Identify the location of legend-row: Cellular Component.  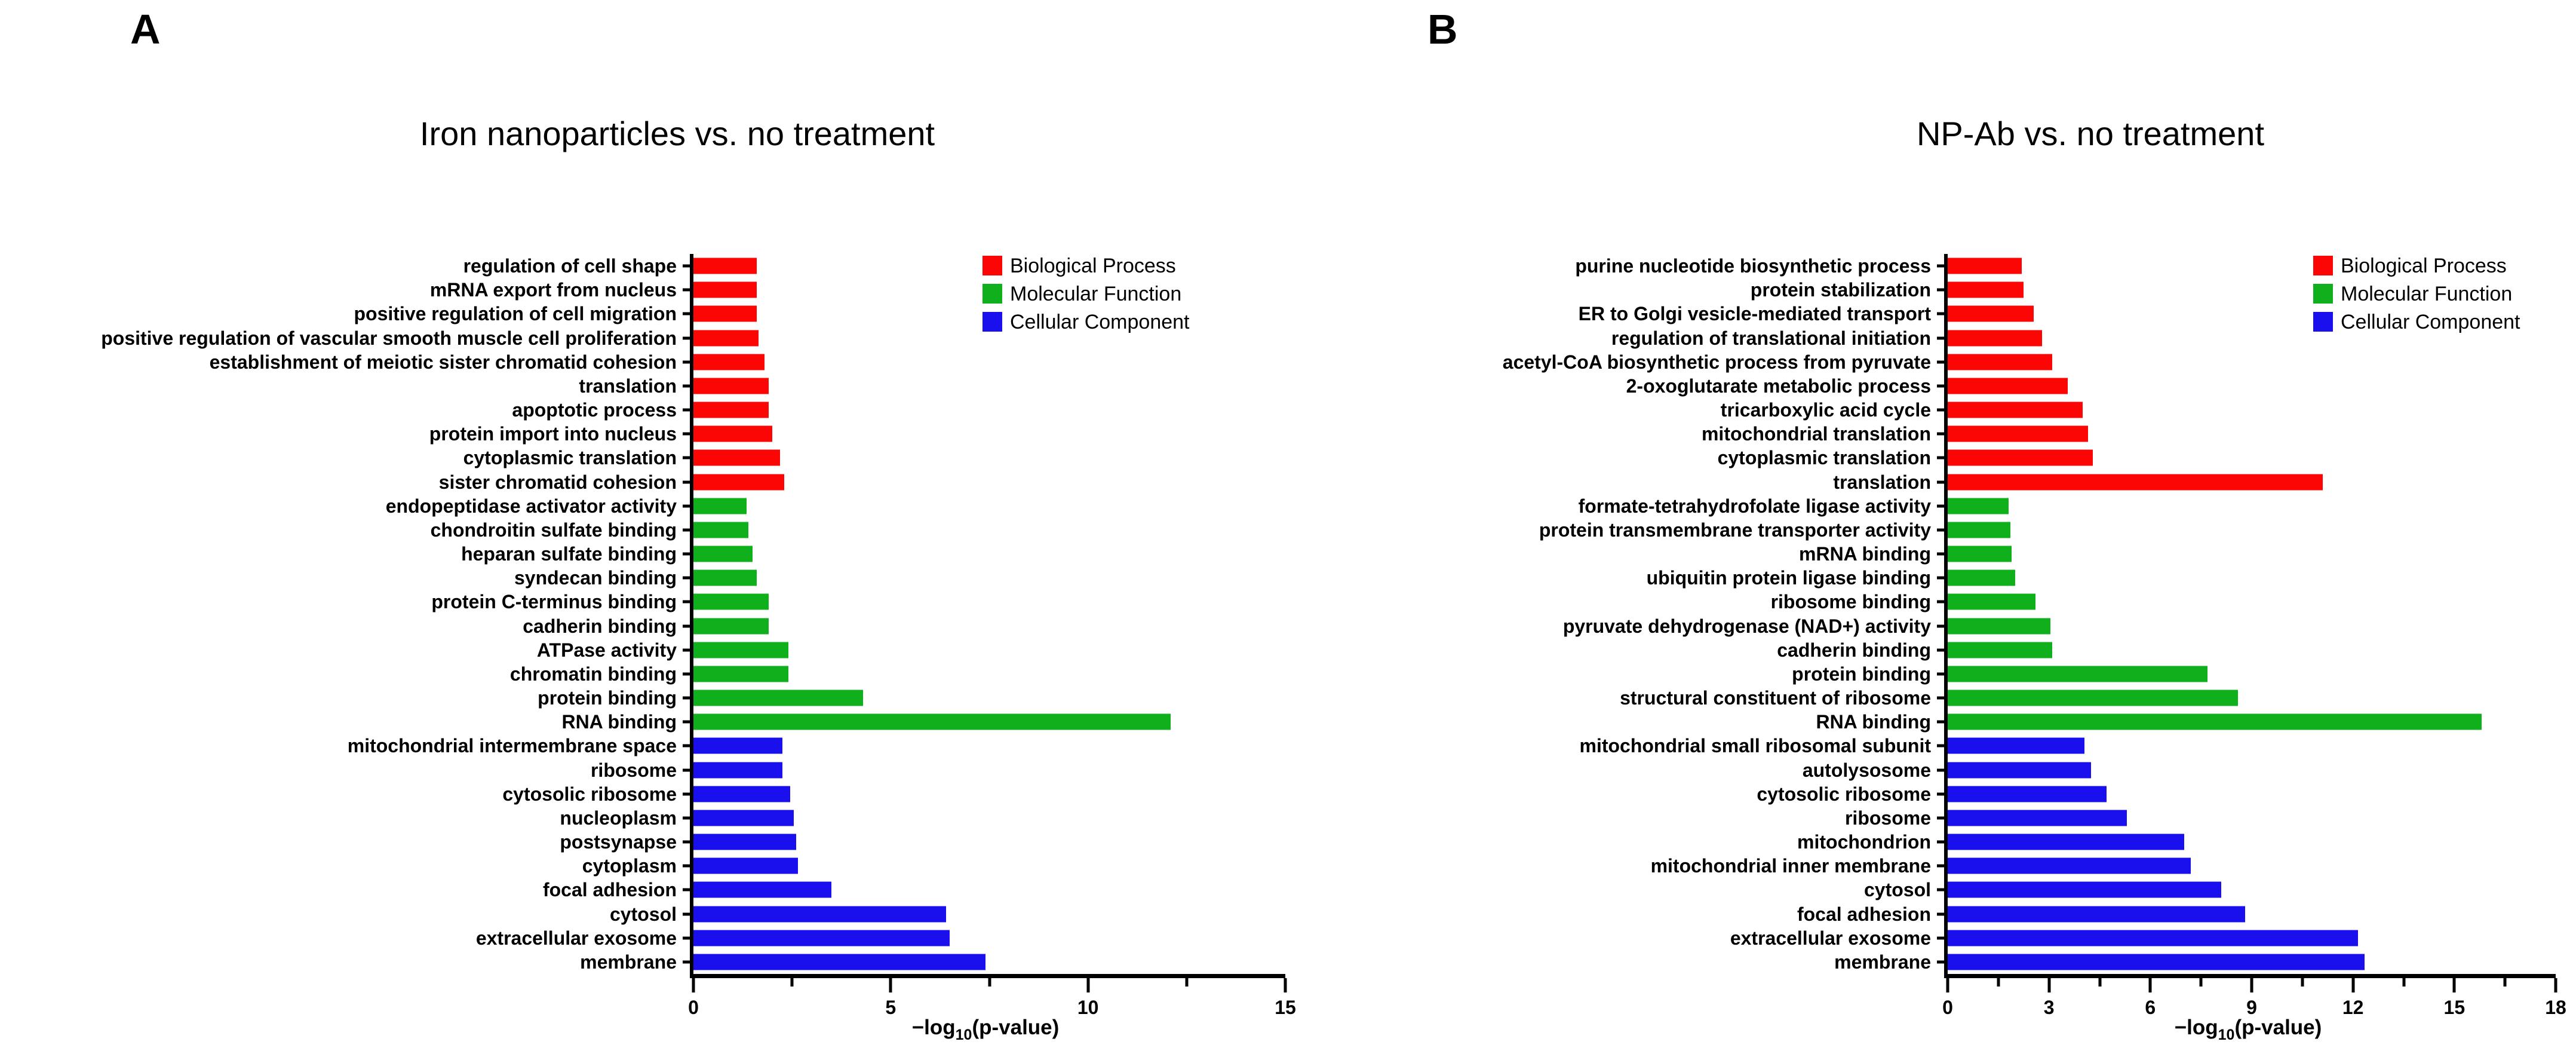
(2416, 322).